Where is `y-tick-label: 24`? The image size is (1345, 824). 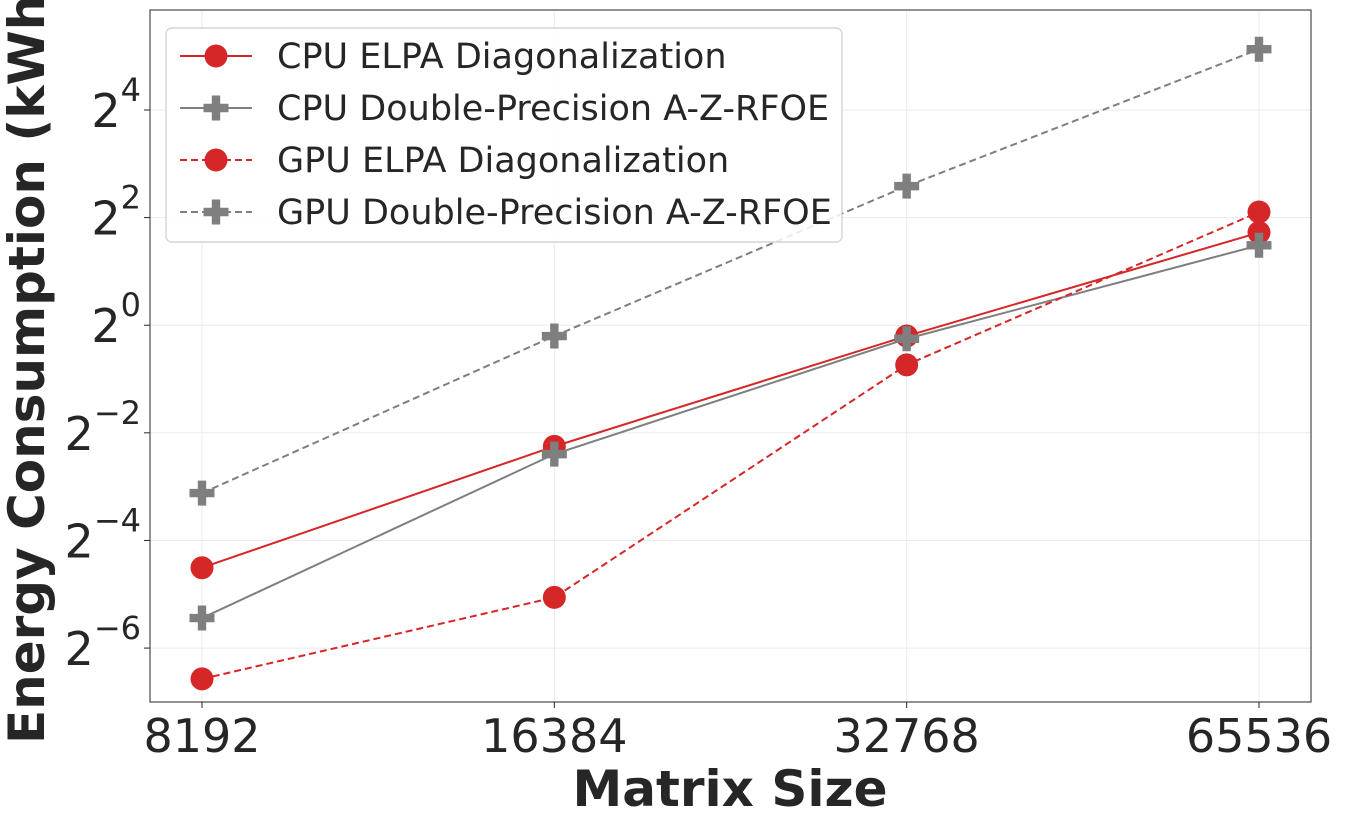 y-tick-label: 24 is located at coordinates (116, 104).